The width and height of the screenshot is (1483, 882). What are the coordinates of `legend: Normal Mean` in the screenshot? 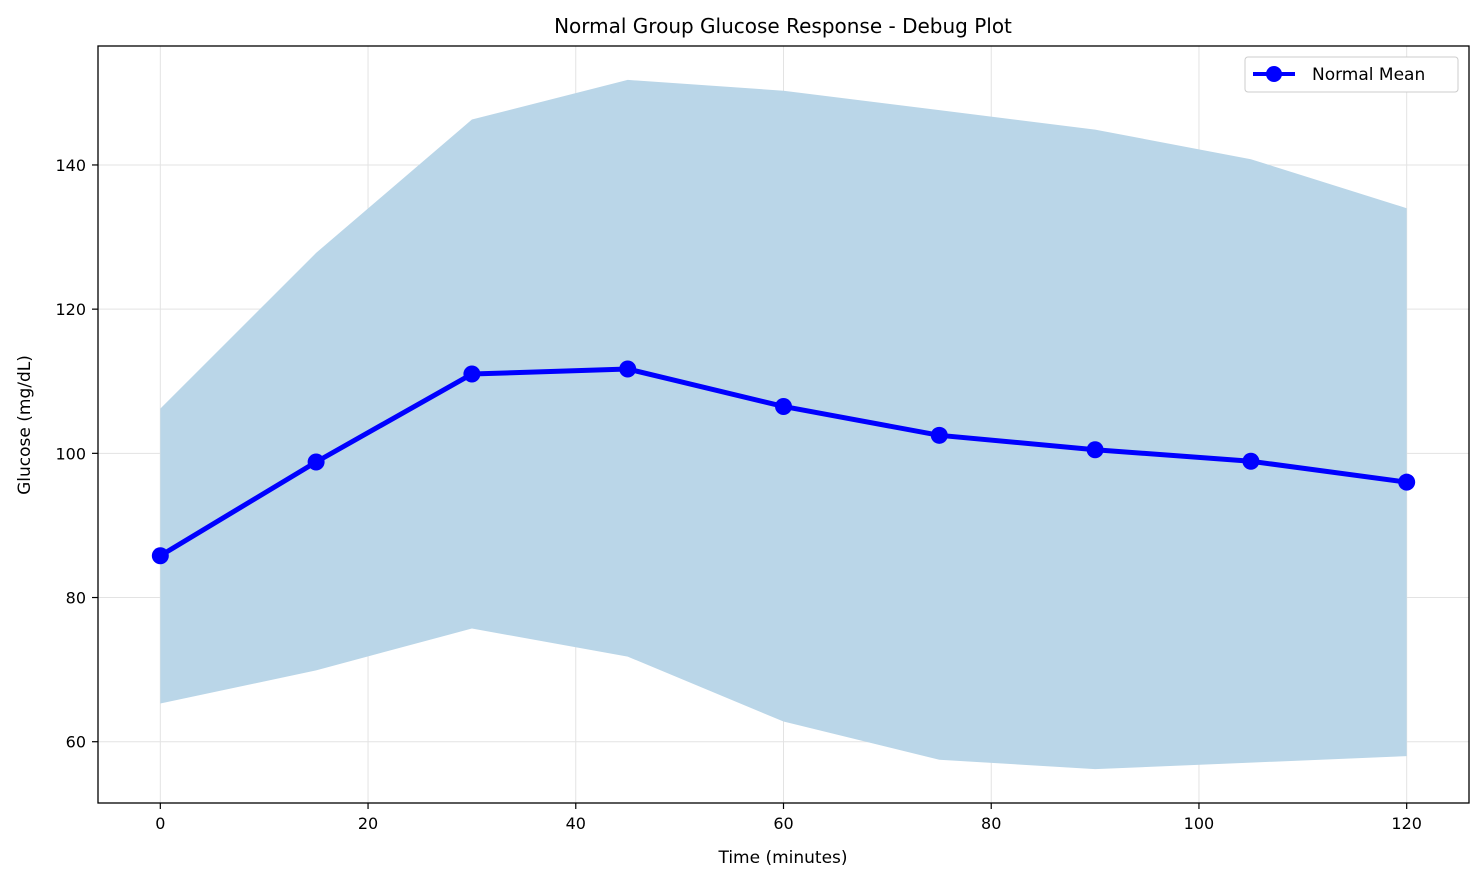 It's located at (1351, 74).